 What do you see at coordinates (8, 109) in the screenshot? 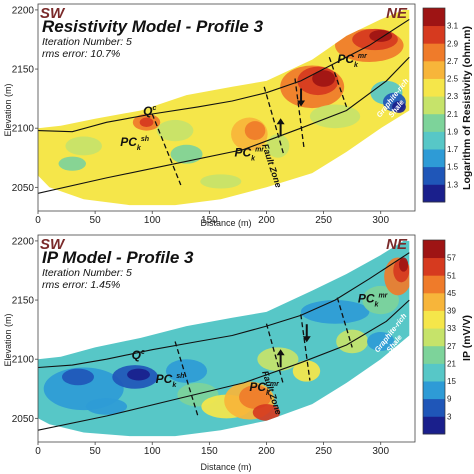
I see `resistivity-ylabel: Elevation (m)` at bounding box center [8, 109].